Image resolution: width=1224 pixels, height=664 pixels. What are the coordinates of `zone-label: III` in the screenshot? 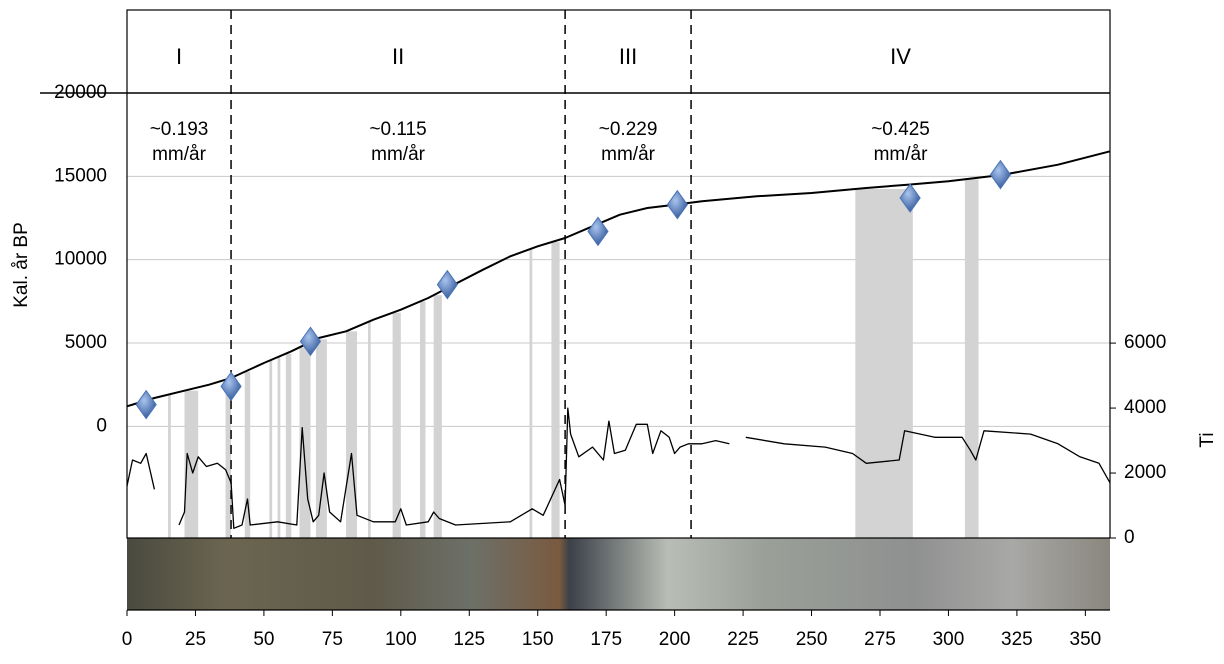 It's located at (628, 56).